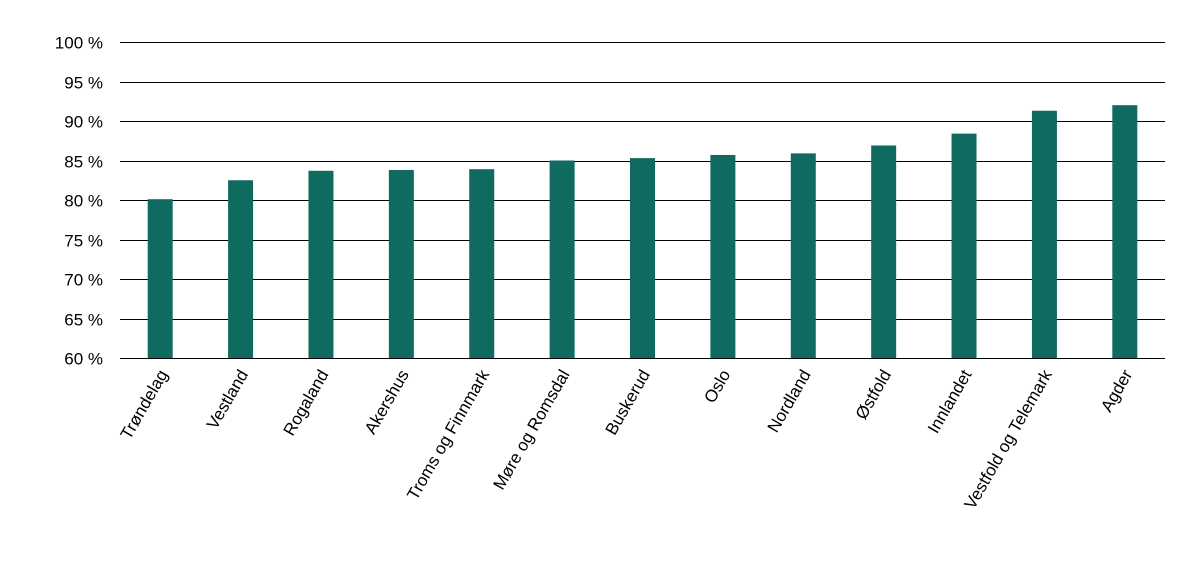 The image size is (1200, 568). What do you see at coordinates (227, 400) in the screenshot?
I see `x-category-label: Vestland` at bounding box center [227, 400].